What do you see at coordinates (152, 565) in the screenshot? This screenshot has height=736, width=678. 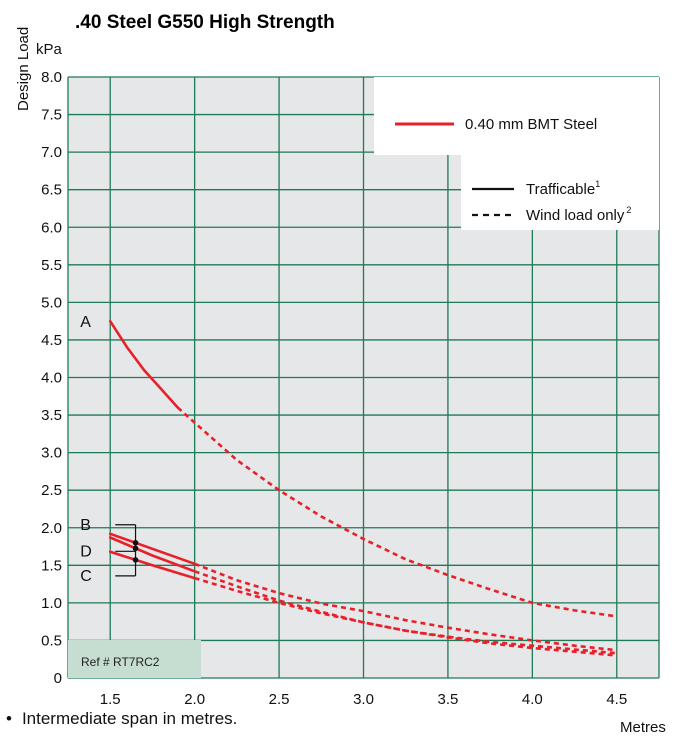 I see `series-c-trafficable` at bounding box center [152, 565].